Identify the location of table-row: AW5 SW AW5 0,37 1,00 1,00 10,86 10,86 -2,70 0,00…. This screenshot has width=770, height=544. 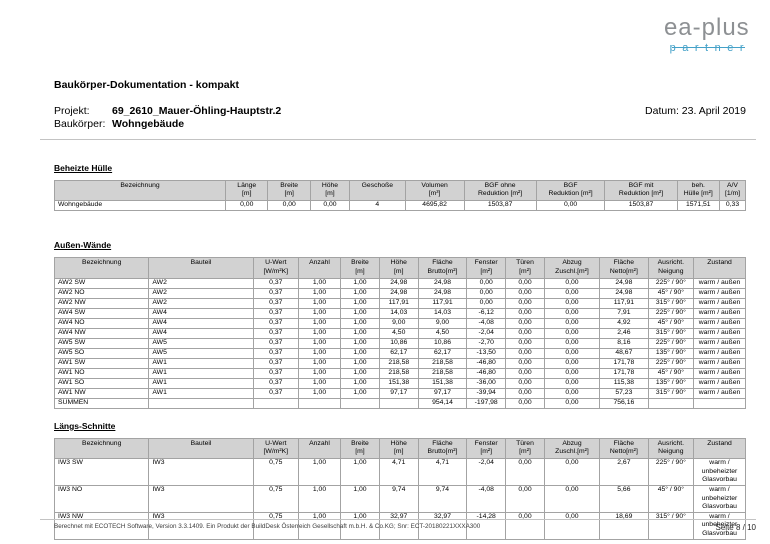
(399, 343).